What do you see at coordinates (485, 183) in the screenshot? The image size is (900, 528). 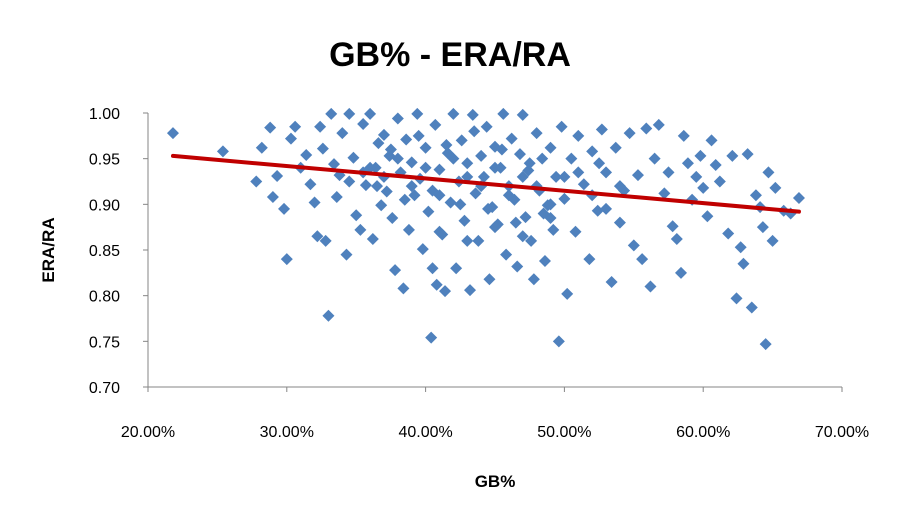 I see `trendline` at bounding box center [485, 183].